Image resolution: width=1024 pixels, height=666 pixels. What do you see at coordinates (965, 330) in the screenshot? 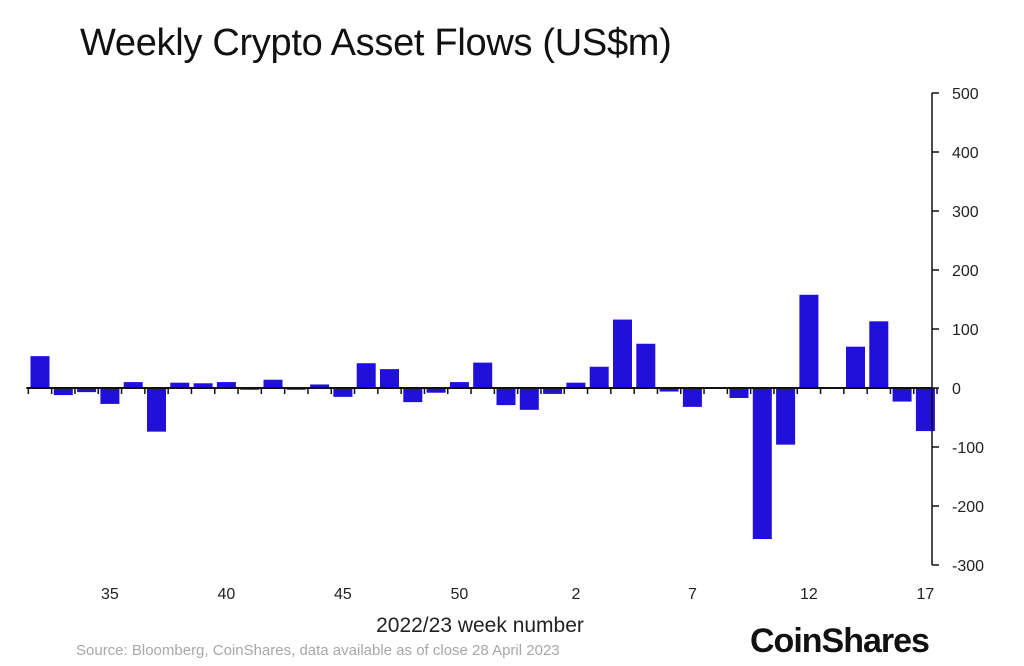
I see `y-tick-label: 100` at bounding box center [965, 330].